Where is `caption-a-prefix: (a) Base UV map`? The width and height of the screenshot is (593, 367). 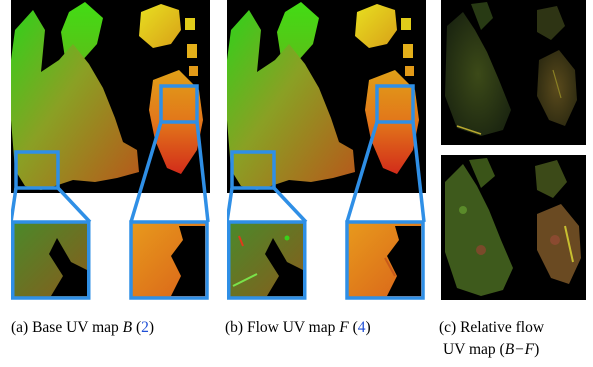 caption-a-prefix: (a) Base UV map is located at coordinates (67, 327).